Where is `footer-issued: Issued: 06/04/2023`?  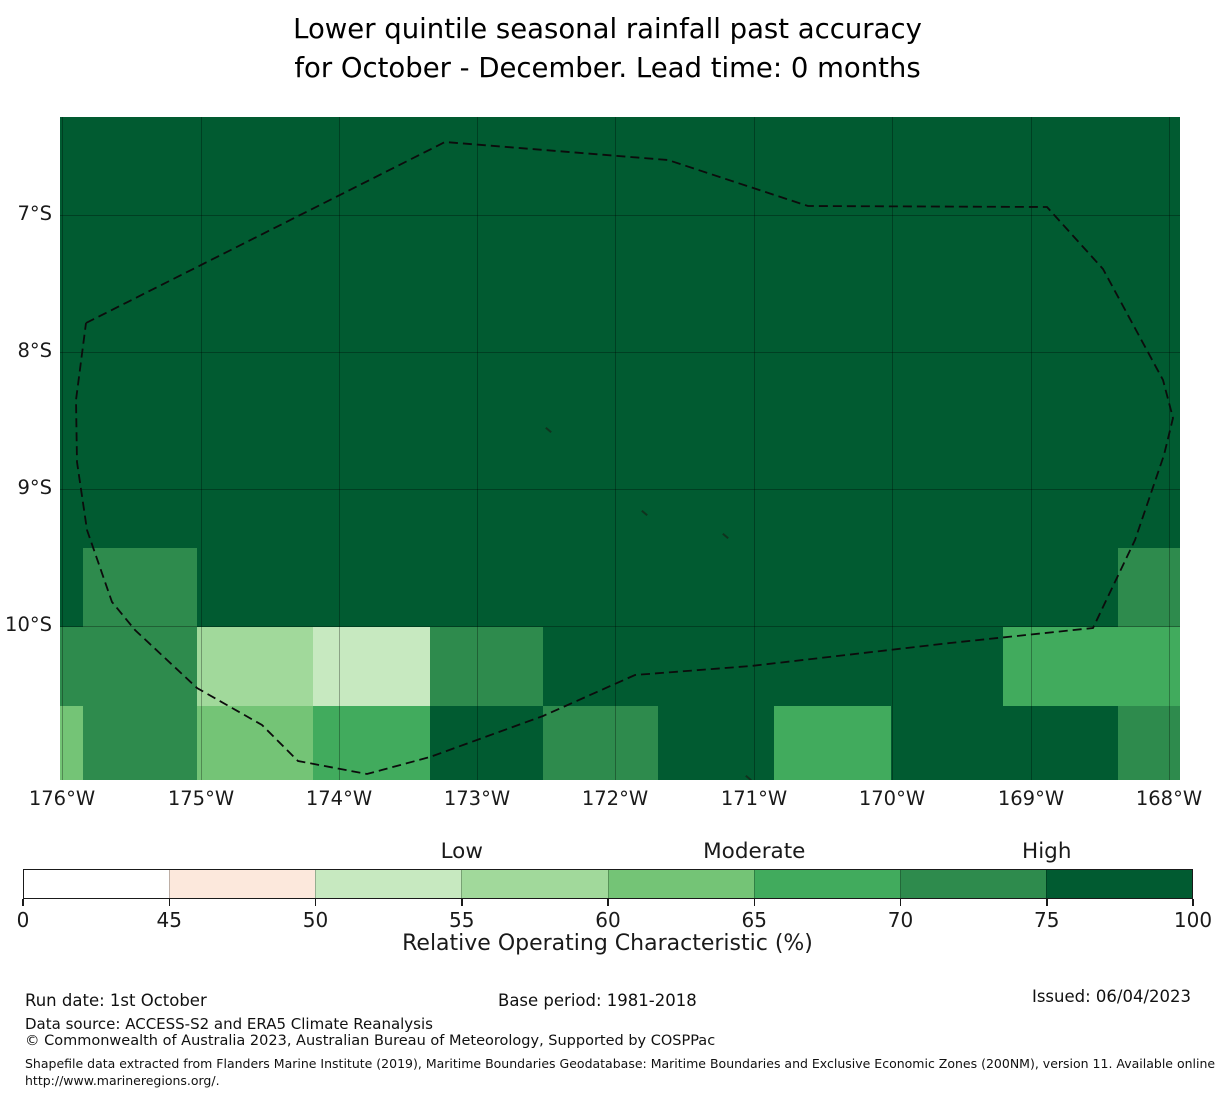
footer-issued: Issued: 06/04/2023 is located at coordinates (1111, 996).